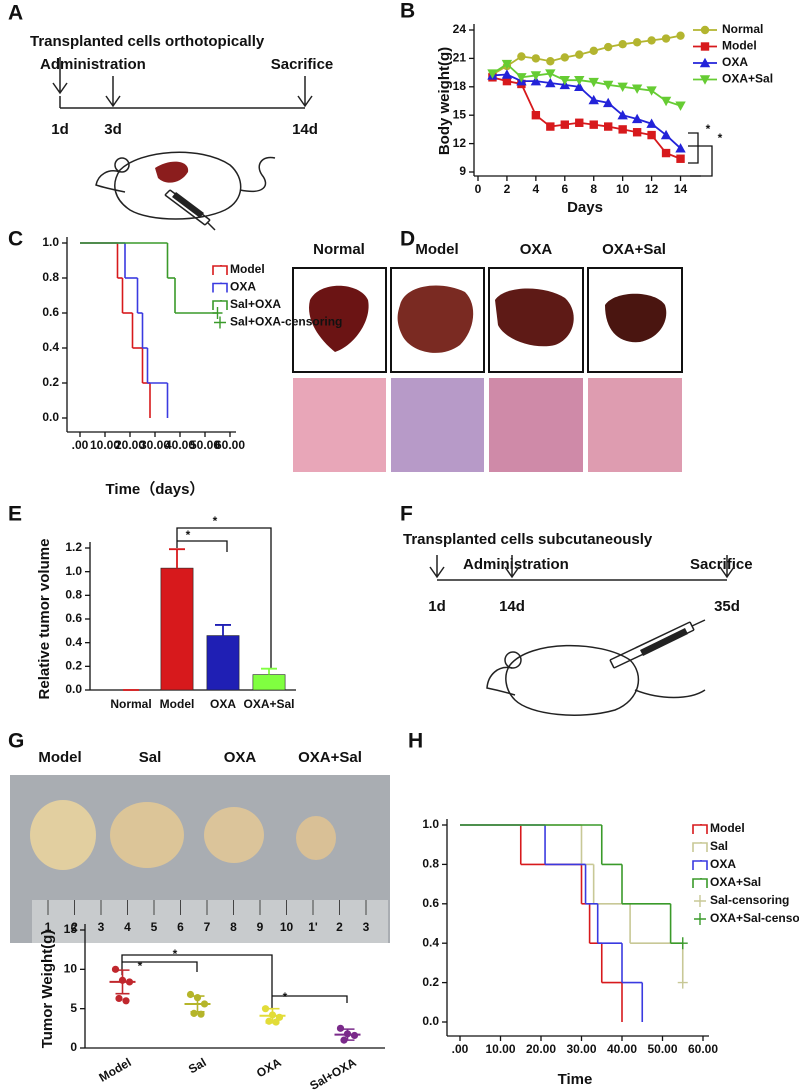  I want to click on legend-label: Sal, so click(719, 846).